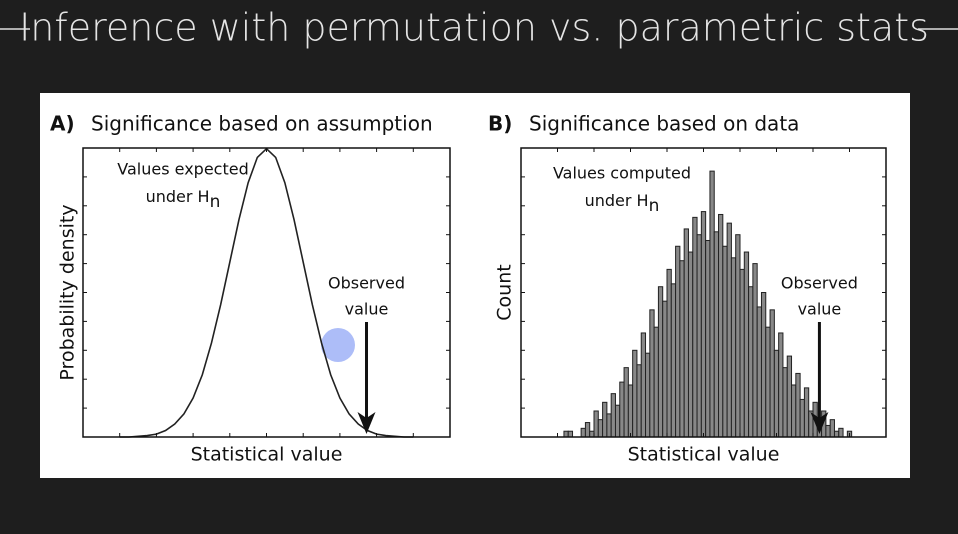 The height and width of the screenshot is (534, 958). Describe the element at coordinates (338, 345) in the screenshot. I see `cursor-highlight` at that location.